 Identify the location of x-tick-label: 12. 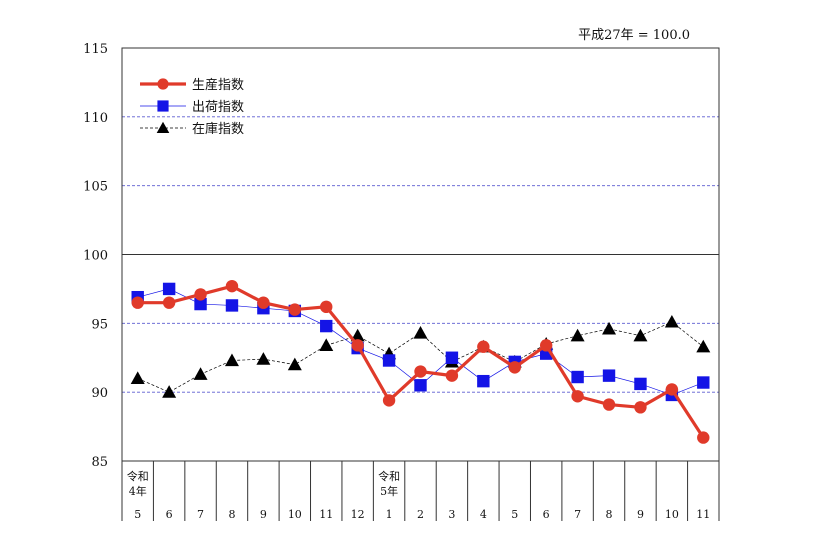
(358, 514).